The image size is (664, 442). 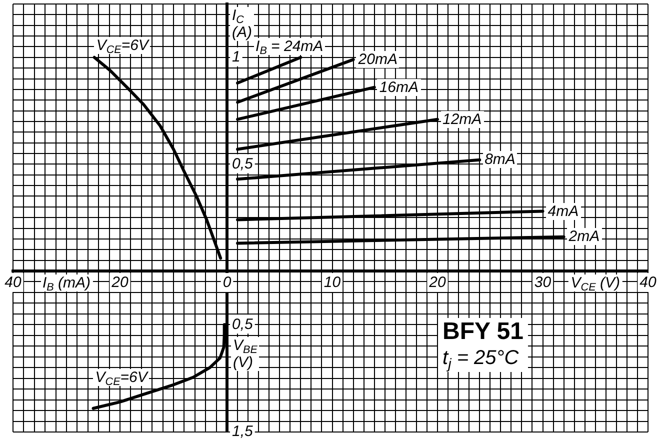 I want to click on series-label: 12mA, so click(x=462, y=119).